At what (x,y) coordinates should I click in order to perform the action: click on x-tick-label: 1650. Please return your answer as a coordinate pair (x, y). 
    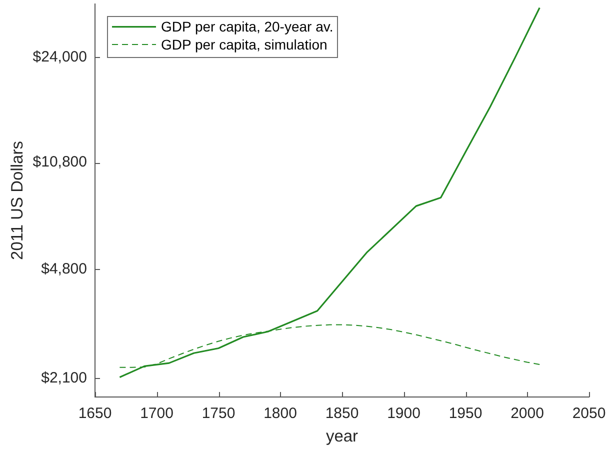
    Looking at the image, I should click on (95, 413).